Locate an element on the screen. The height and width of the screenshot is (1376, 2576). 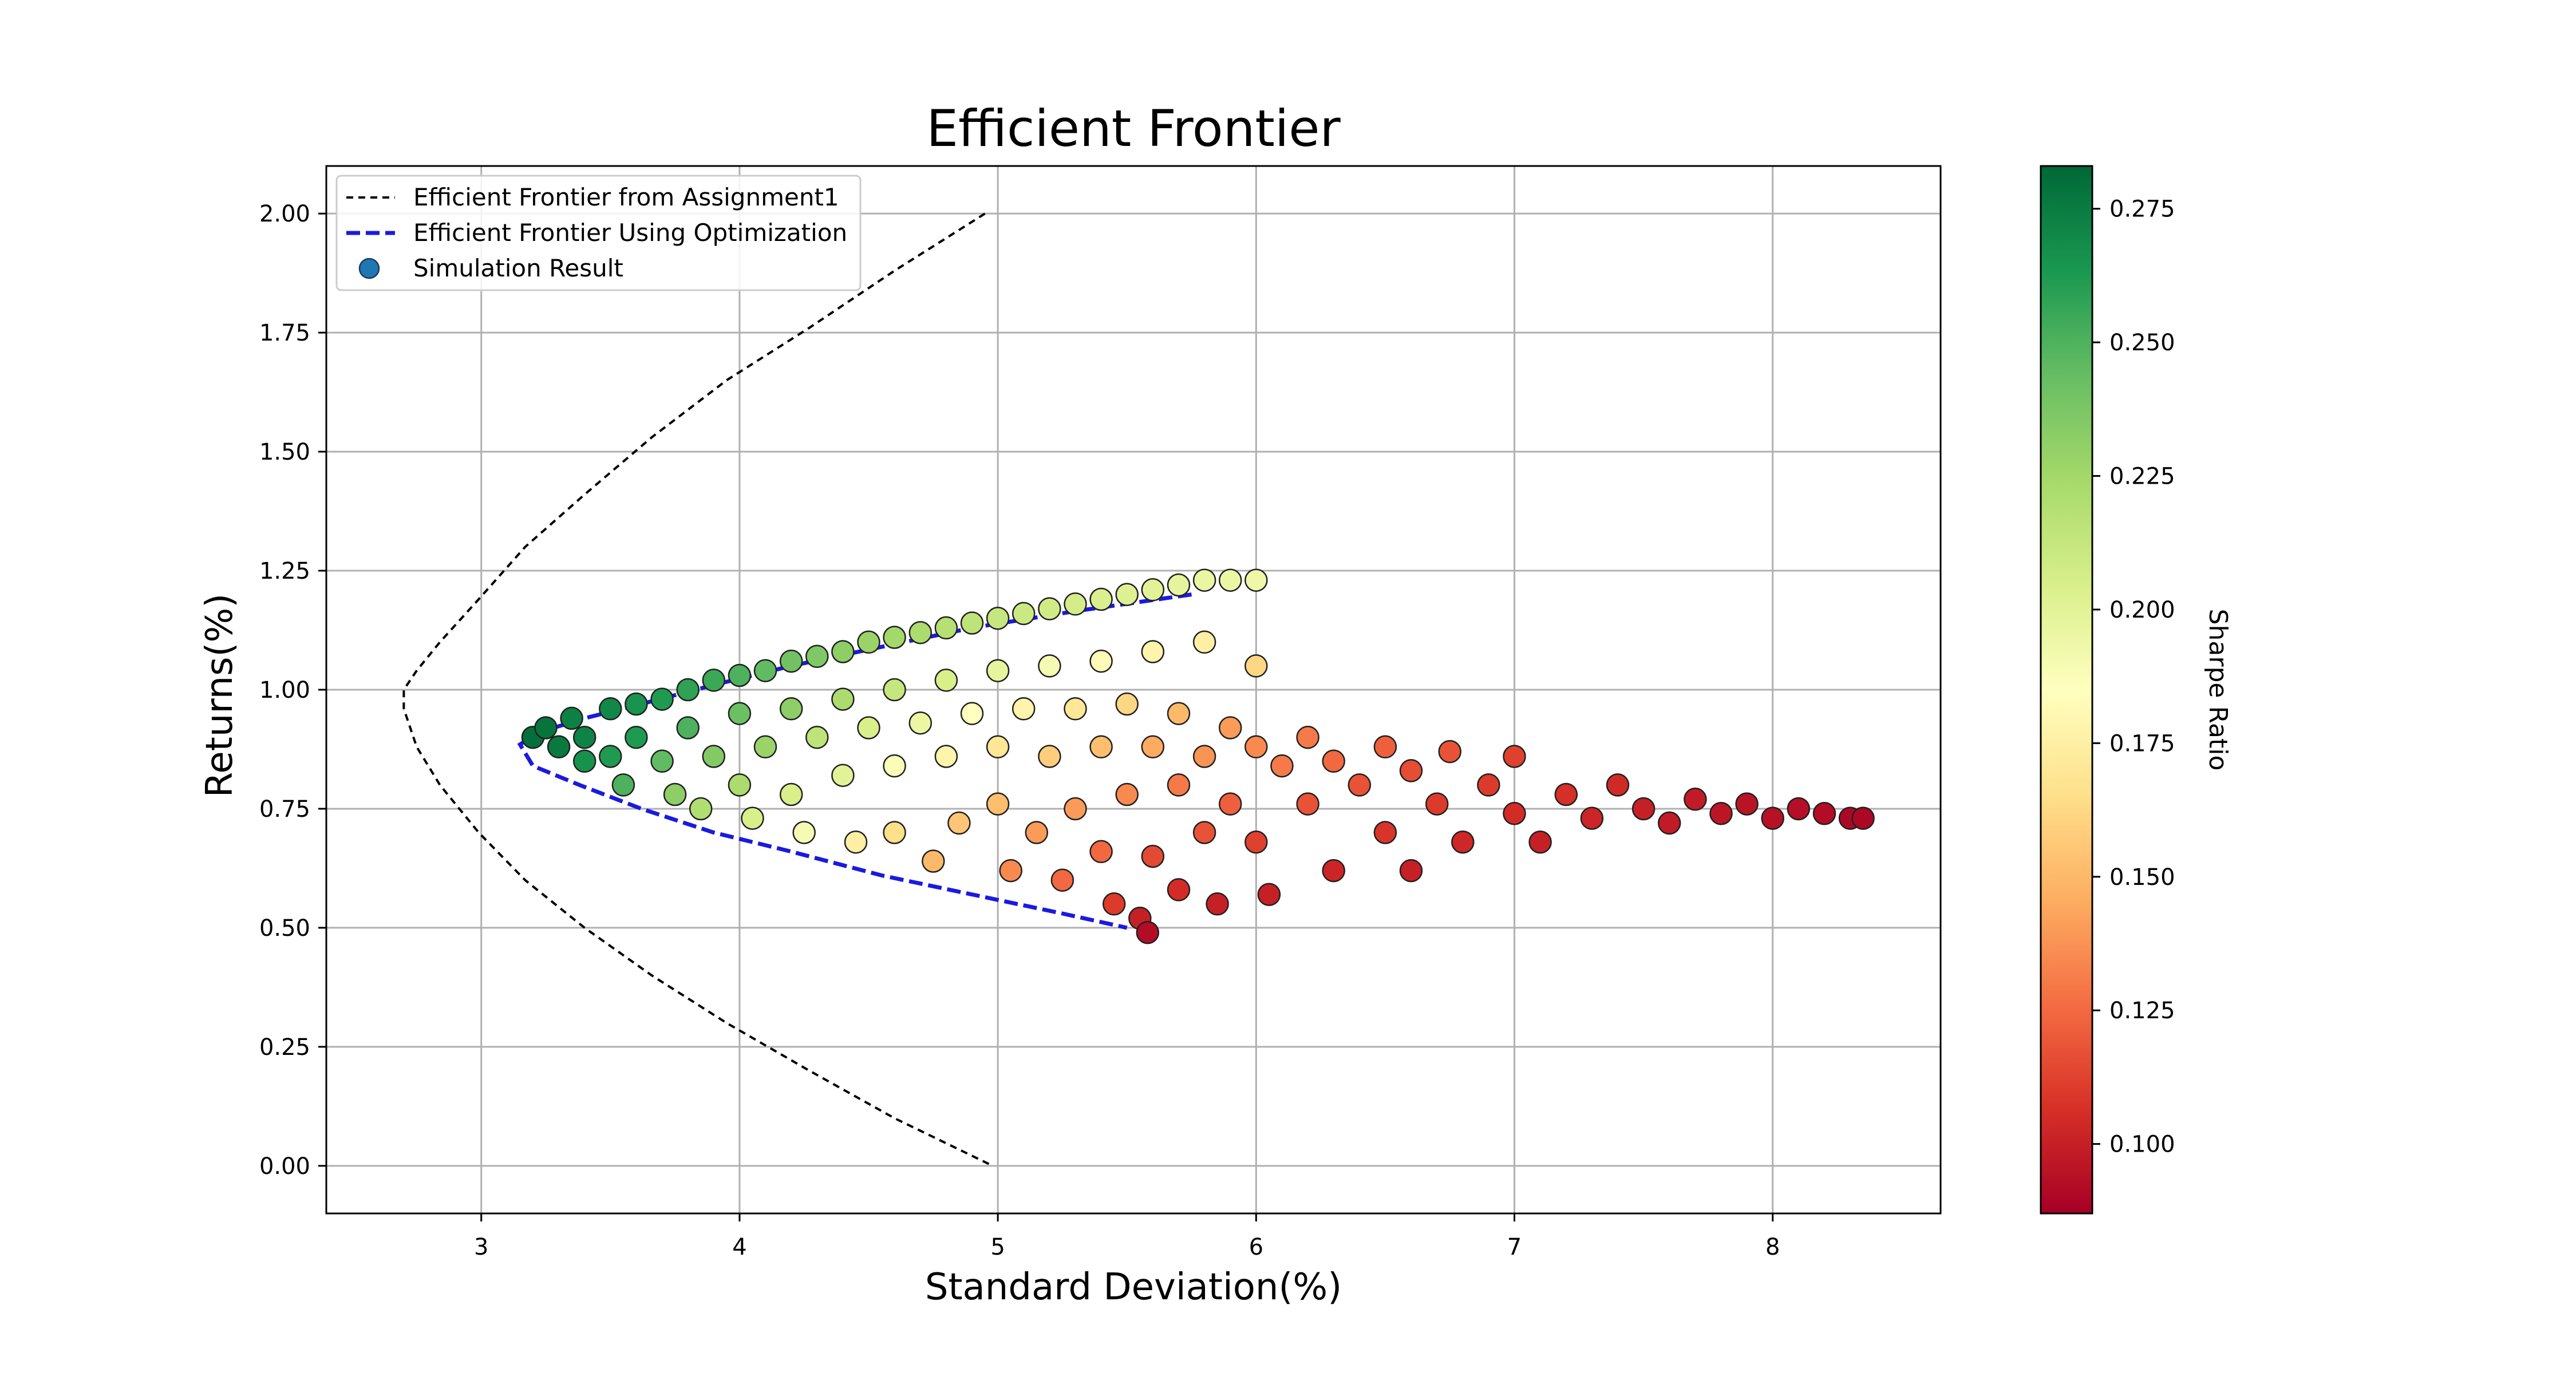
y-tick-label: 2.00 is located at coordinates (284, 214).